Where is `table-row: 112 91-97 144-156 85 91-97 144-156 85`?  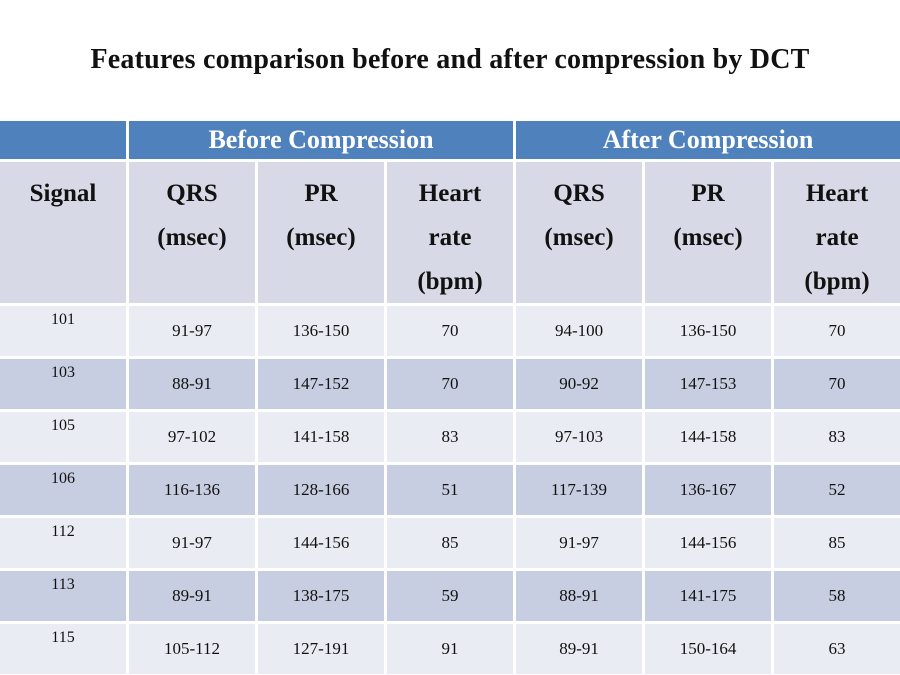 table-row: 112 91-97 144-156 85 91-97 144-156 85 is located at coordinates (450, 543).